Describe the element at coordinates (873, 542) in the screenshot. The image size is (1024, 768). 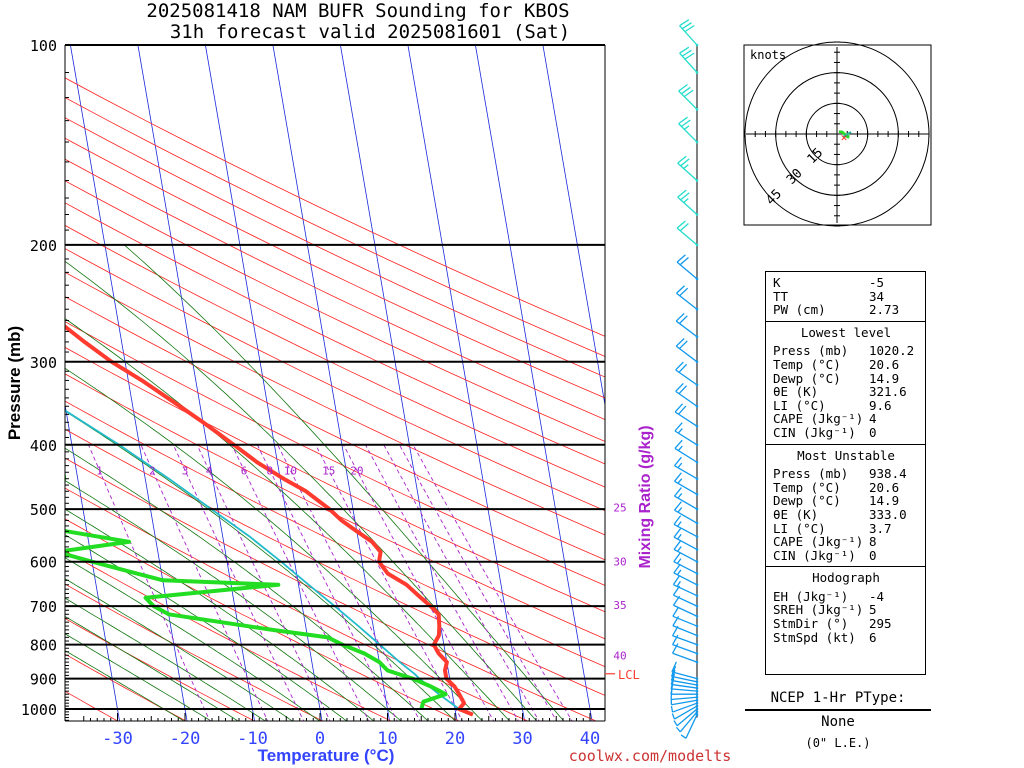
I see `param-value: 8` at that location.